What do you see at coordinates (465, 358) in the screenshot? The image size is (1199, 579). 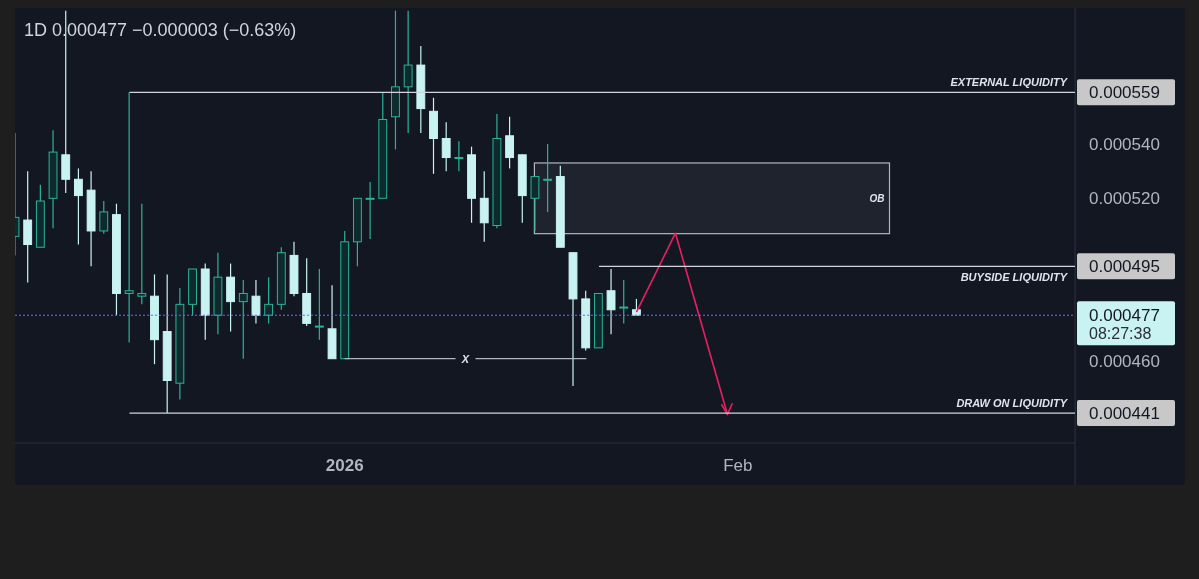 I see `ref-line-label: X` at bounding box center [465, 358].